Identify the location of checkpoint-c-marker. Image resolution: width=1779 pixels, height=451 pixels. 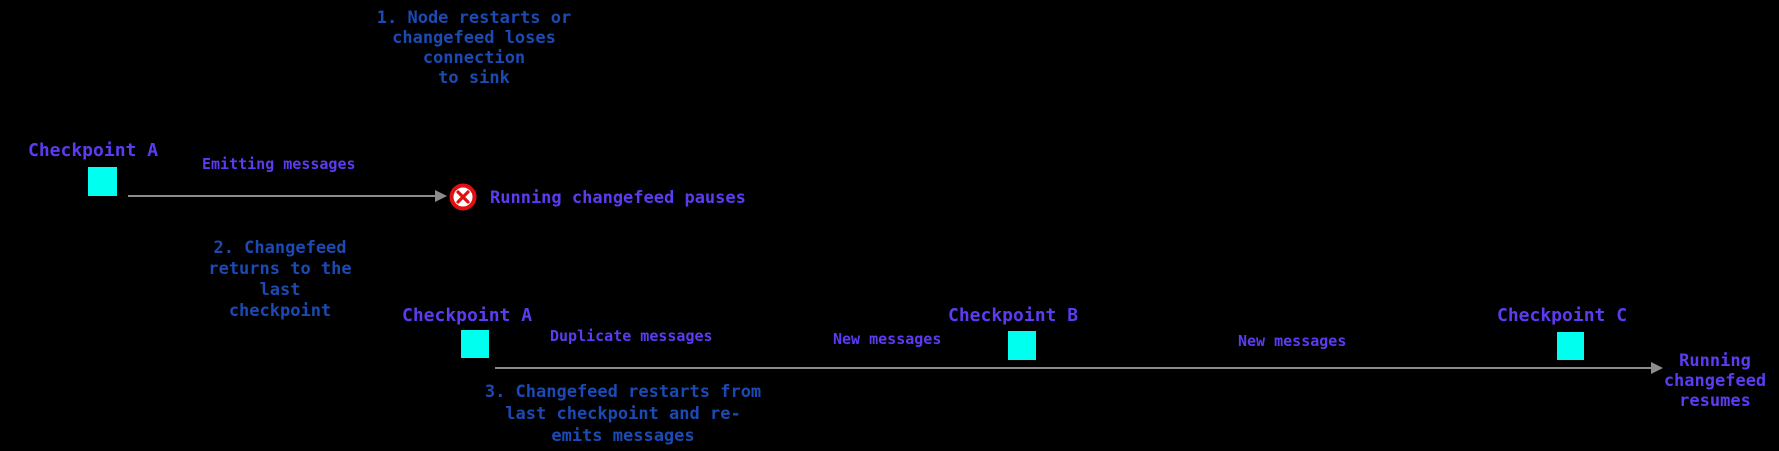
(1570, 346).